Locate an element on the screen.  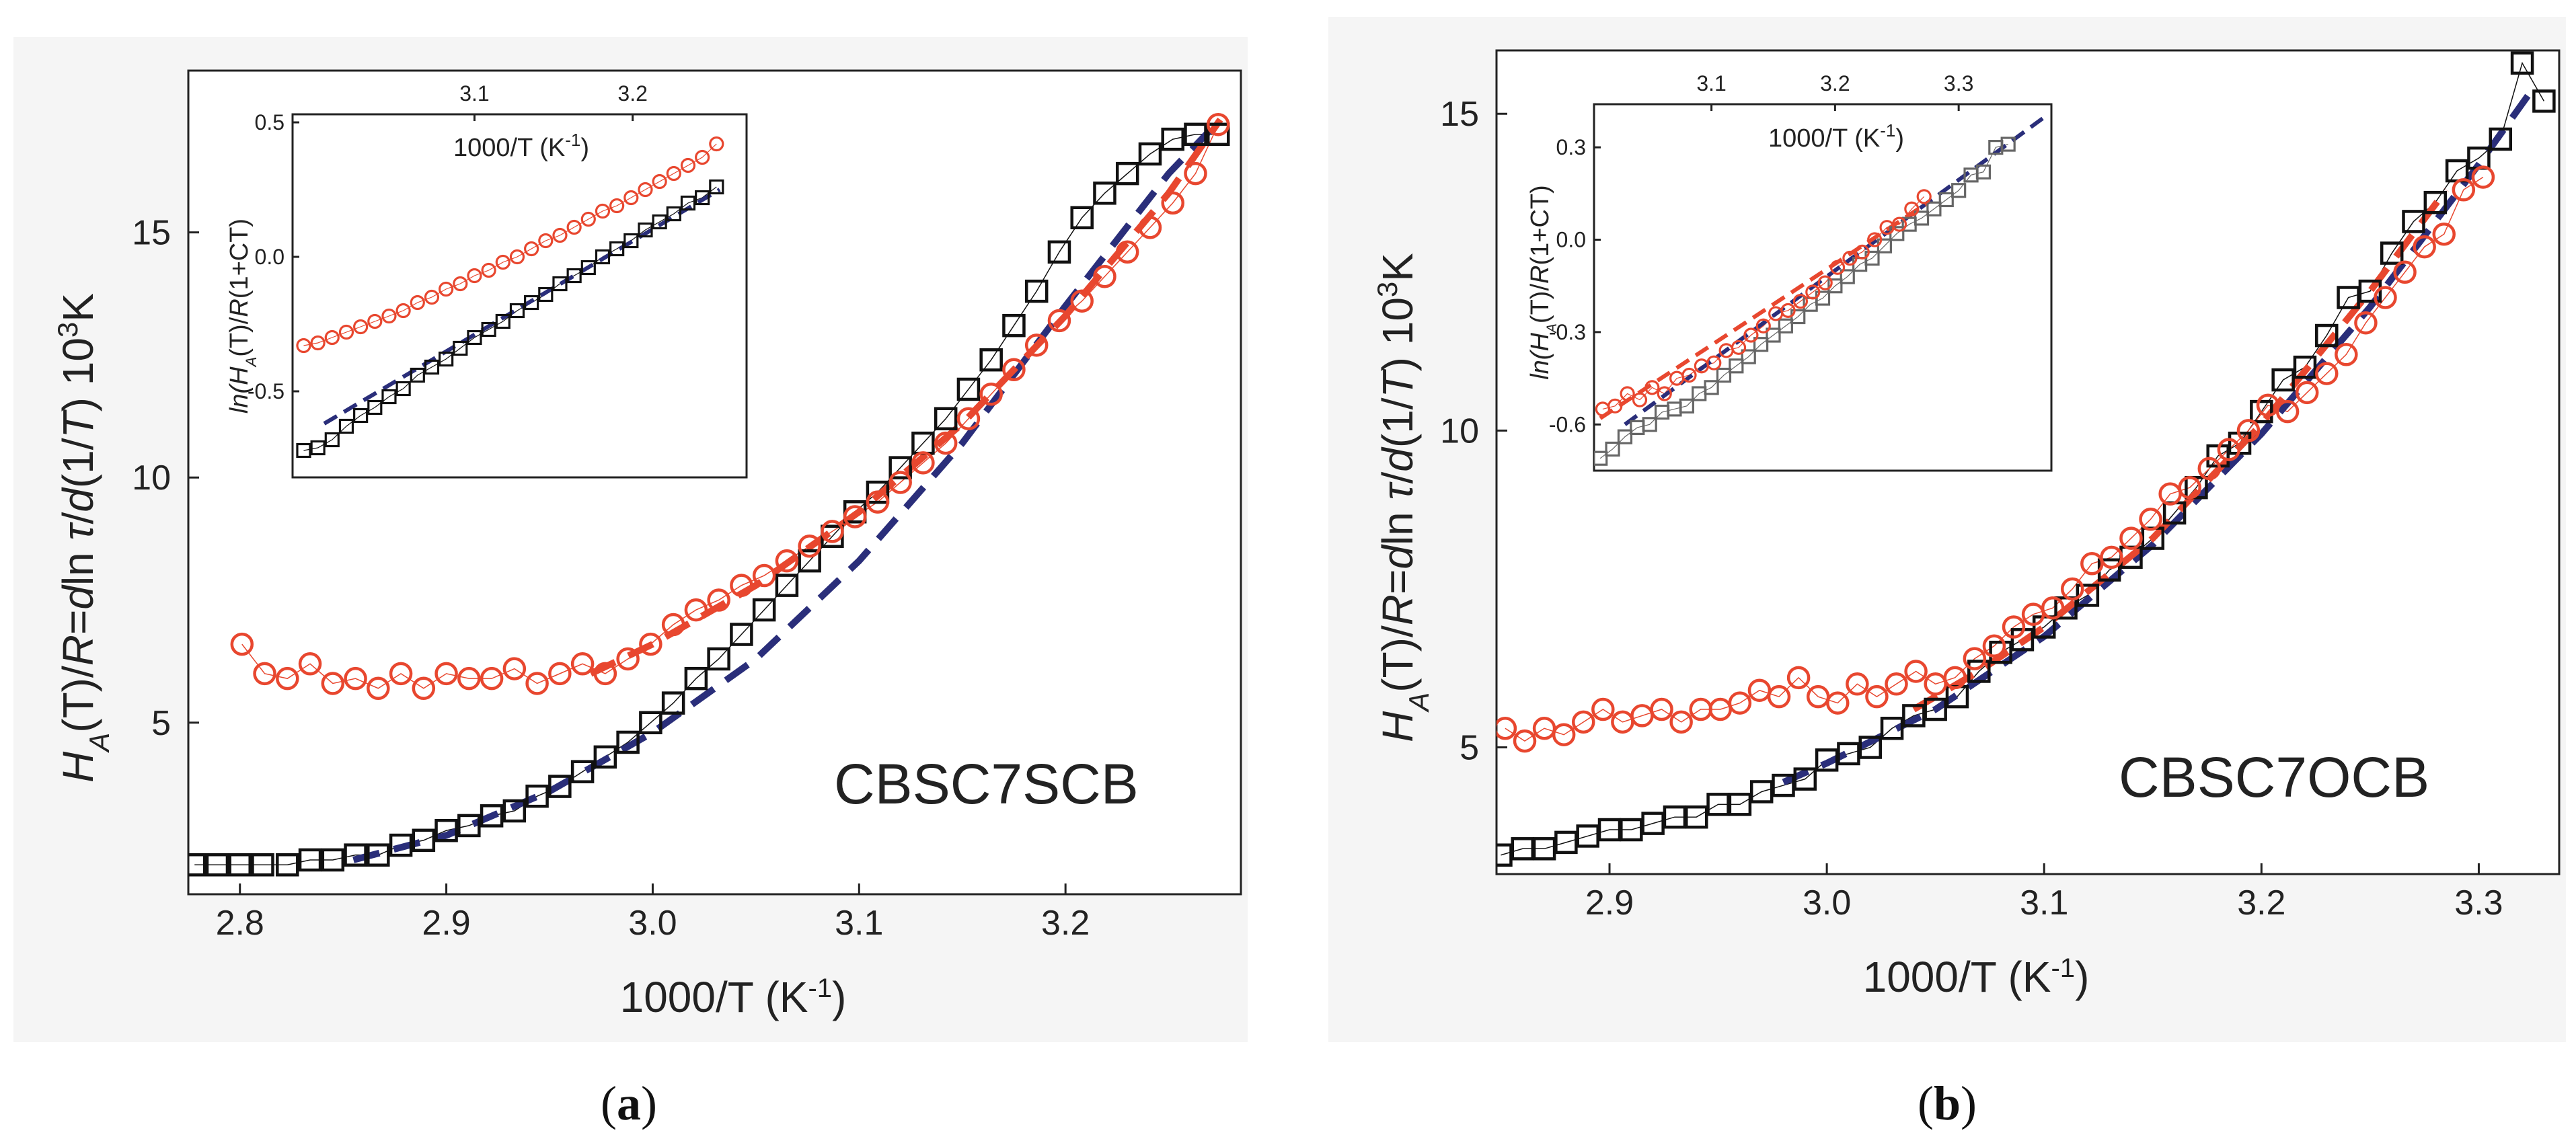
panel-b-inset-x-tick-label: 3.1 is located at coordinates (1711, 83).